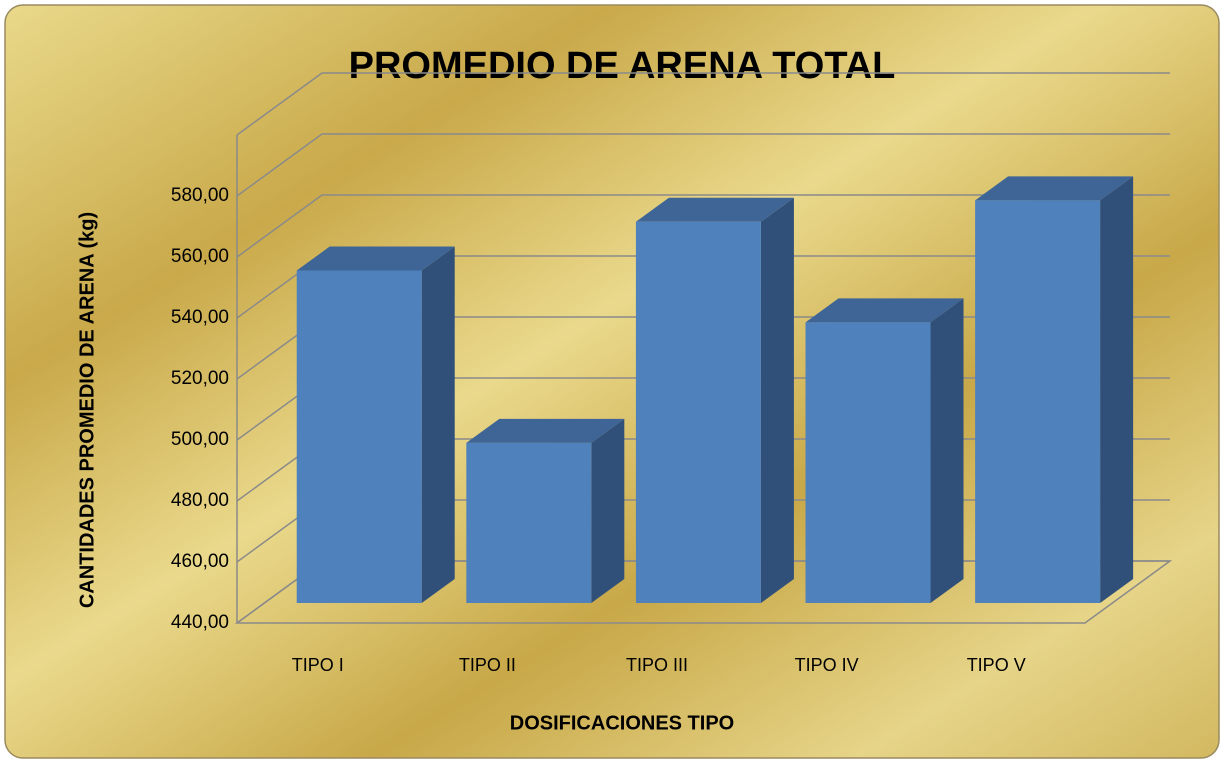  What do you see at coordinates (200, 256) in the screenshot?
I see `y-tick-label: 560,00` at bounding box center [200, 256].